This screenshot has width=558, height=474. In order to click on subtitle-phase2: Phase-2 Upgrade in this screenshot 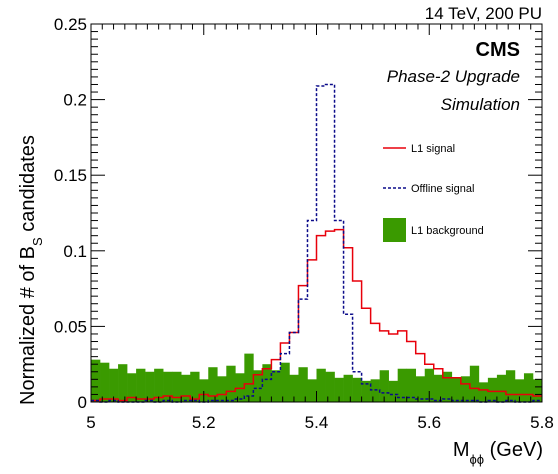, I will do `click(453, 76)`.